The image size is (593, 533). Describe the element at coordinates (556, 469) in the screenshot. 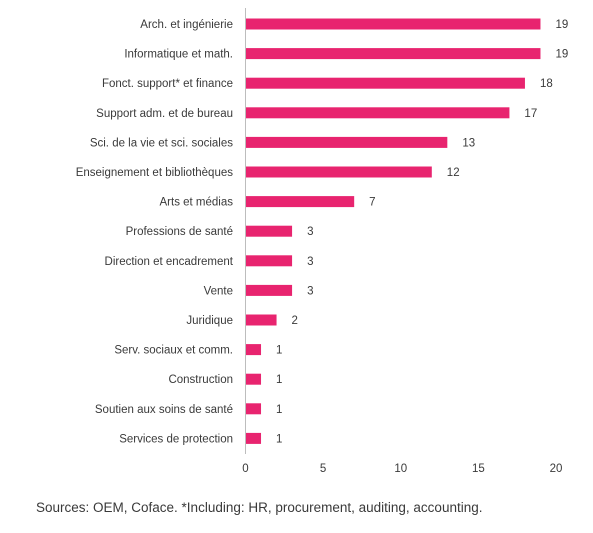

I see `x-tick-label: 20` at that location.